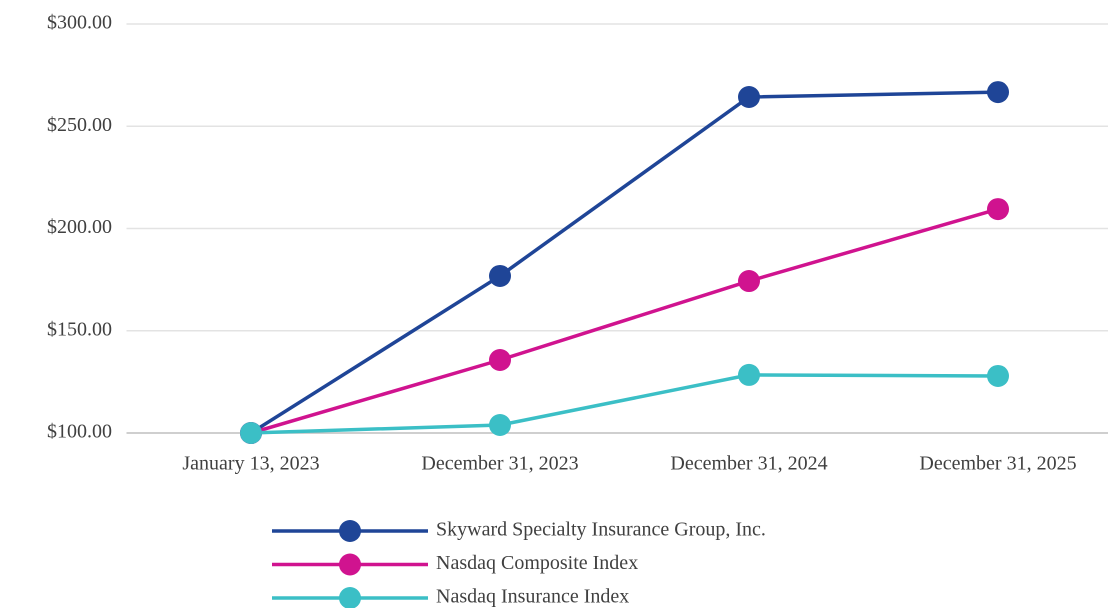  What do you see at coordinates (499, 464) in the screenshot?
I see `x-tick-label: December 31, 2023` at bounding box center [499, 464].